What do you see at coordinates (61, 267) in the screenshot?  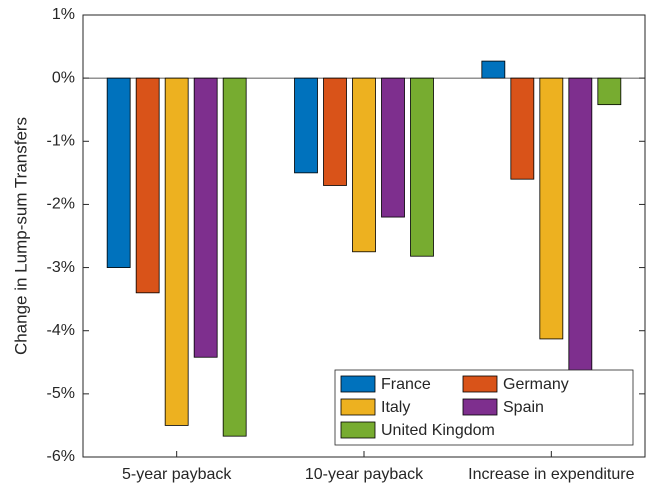 I see `y-tick-label: -3%` at bounding box center [61, 267].